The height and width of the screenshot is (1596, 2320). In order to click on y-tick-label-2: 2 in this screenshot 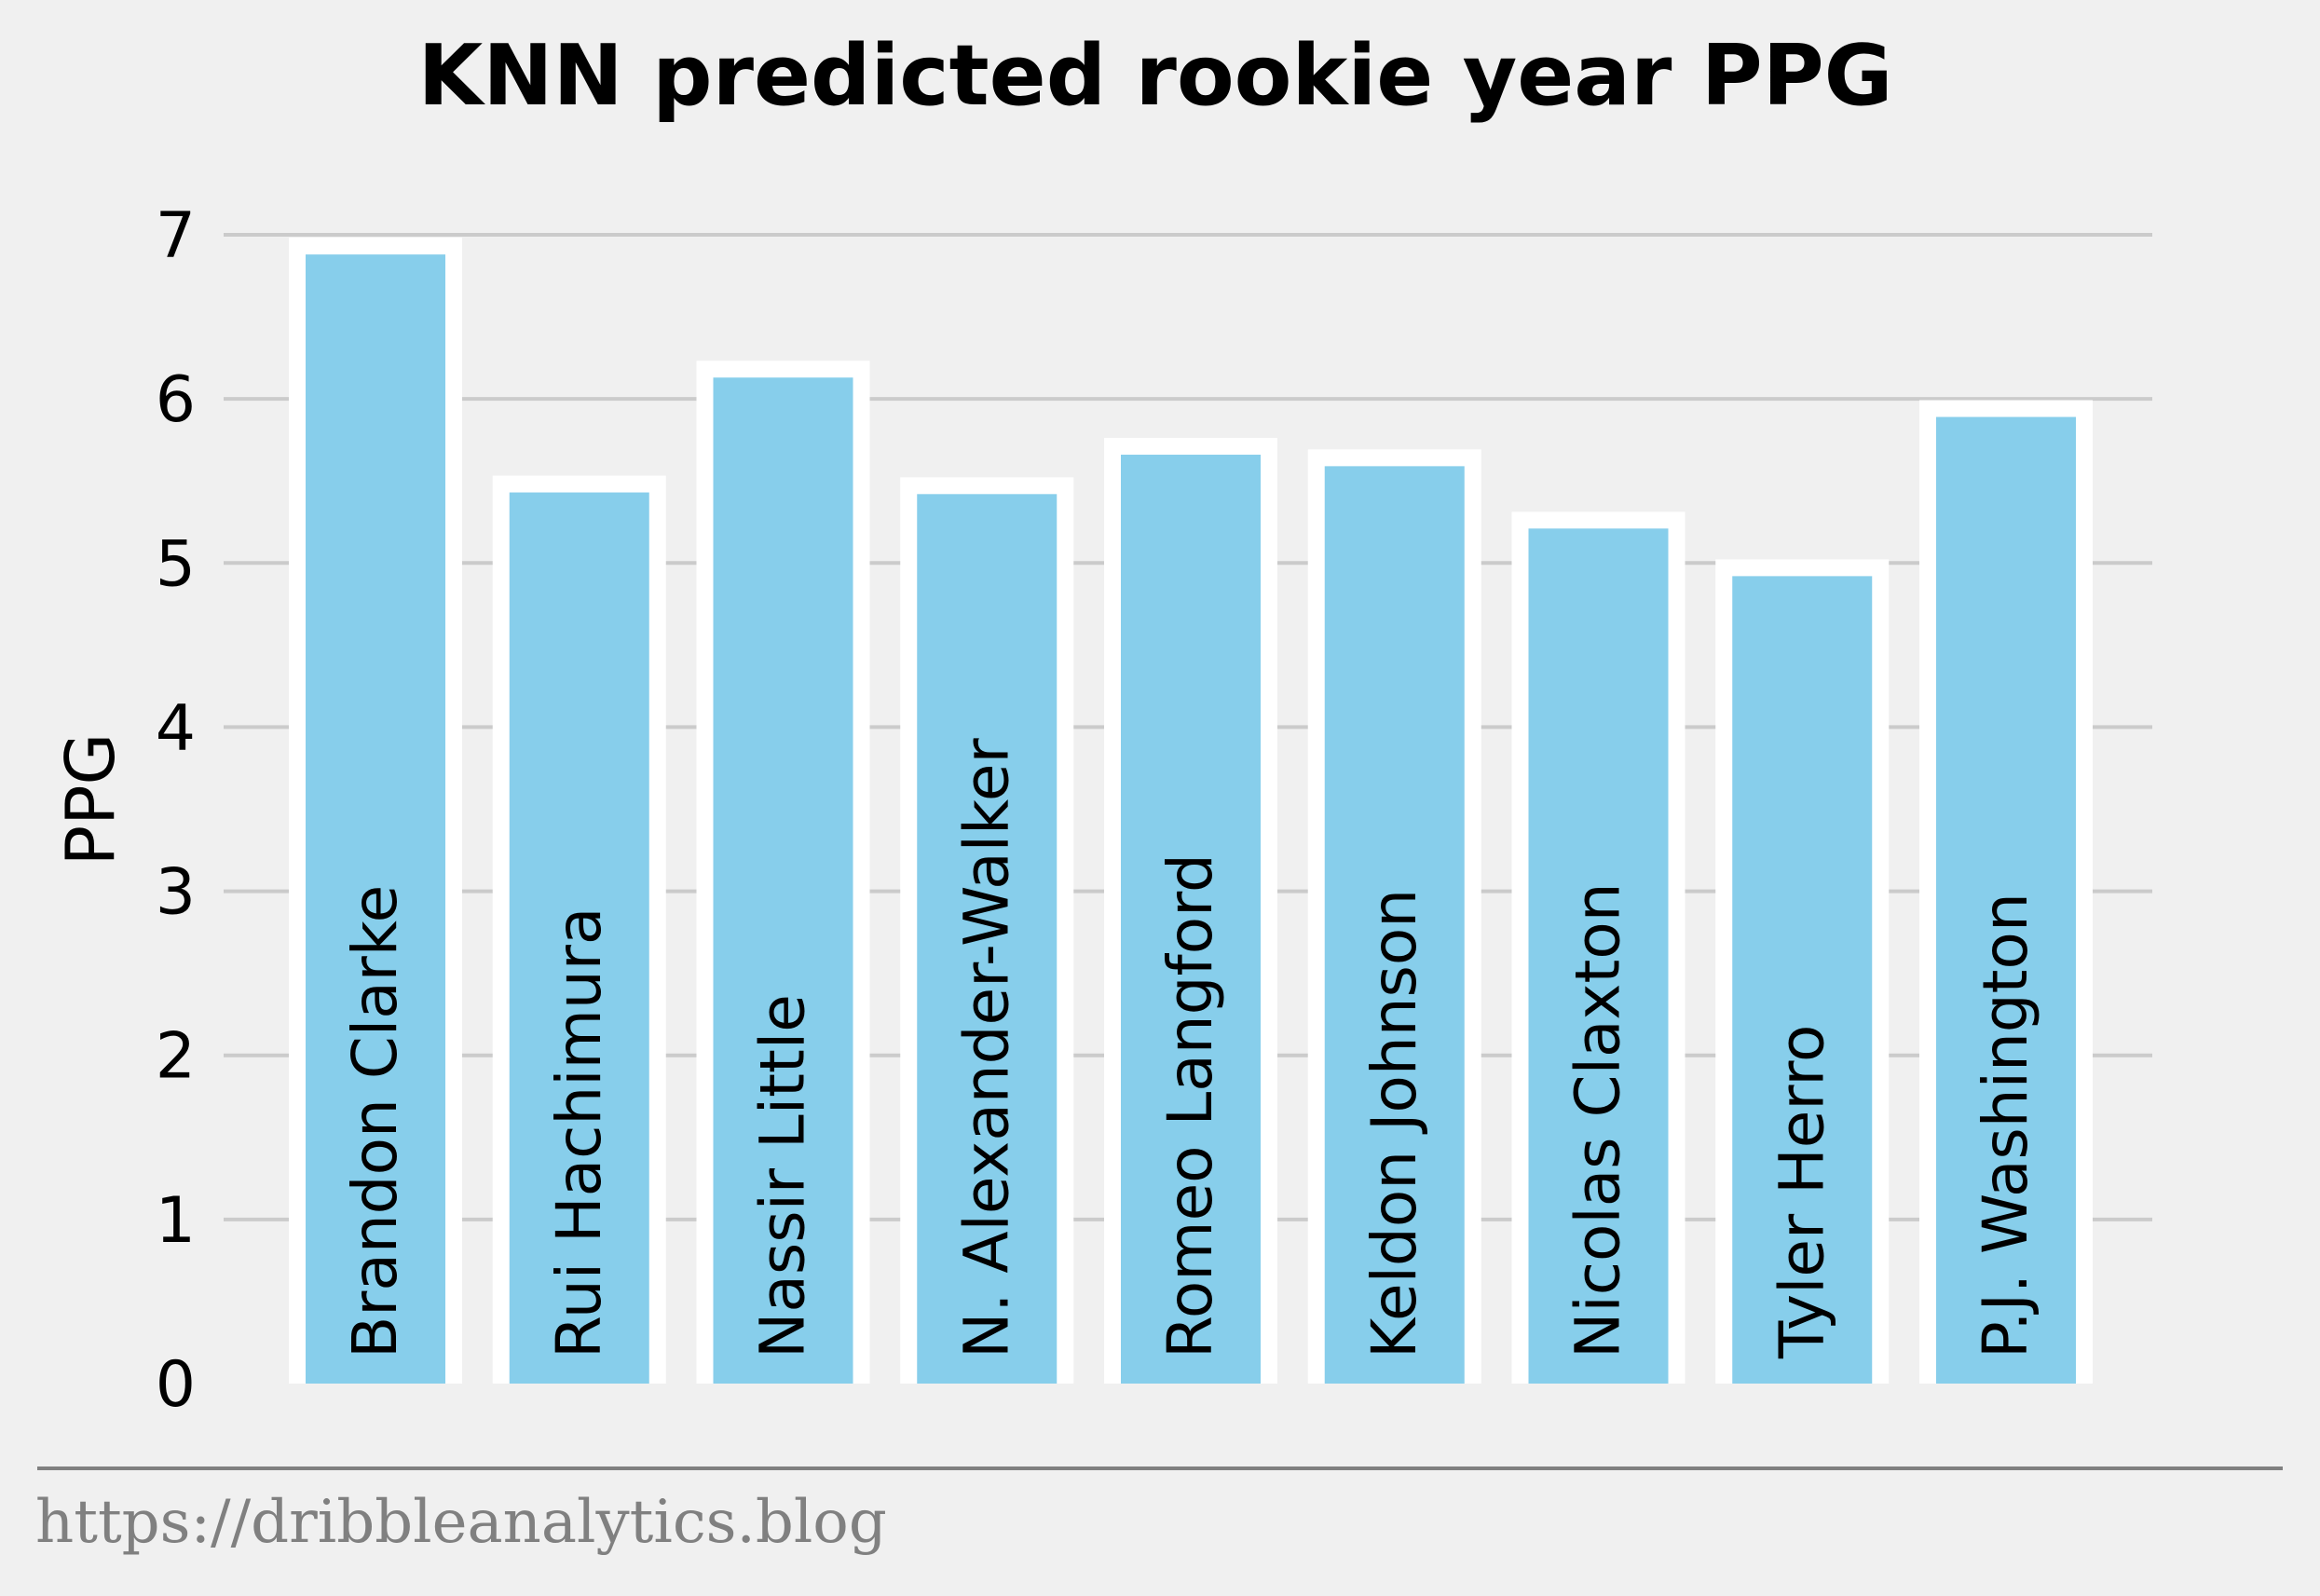, I will do `click(176, 1057)`.